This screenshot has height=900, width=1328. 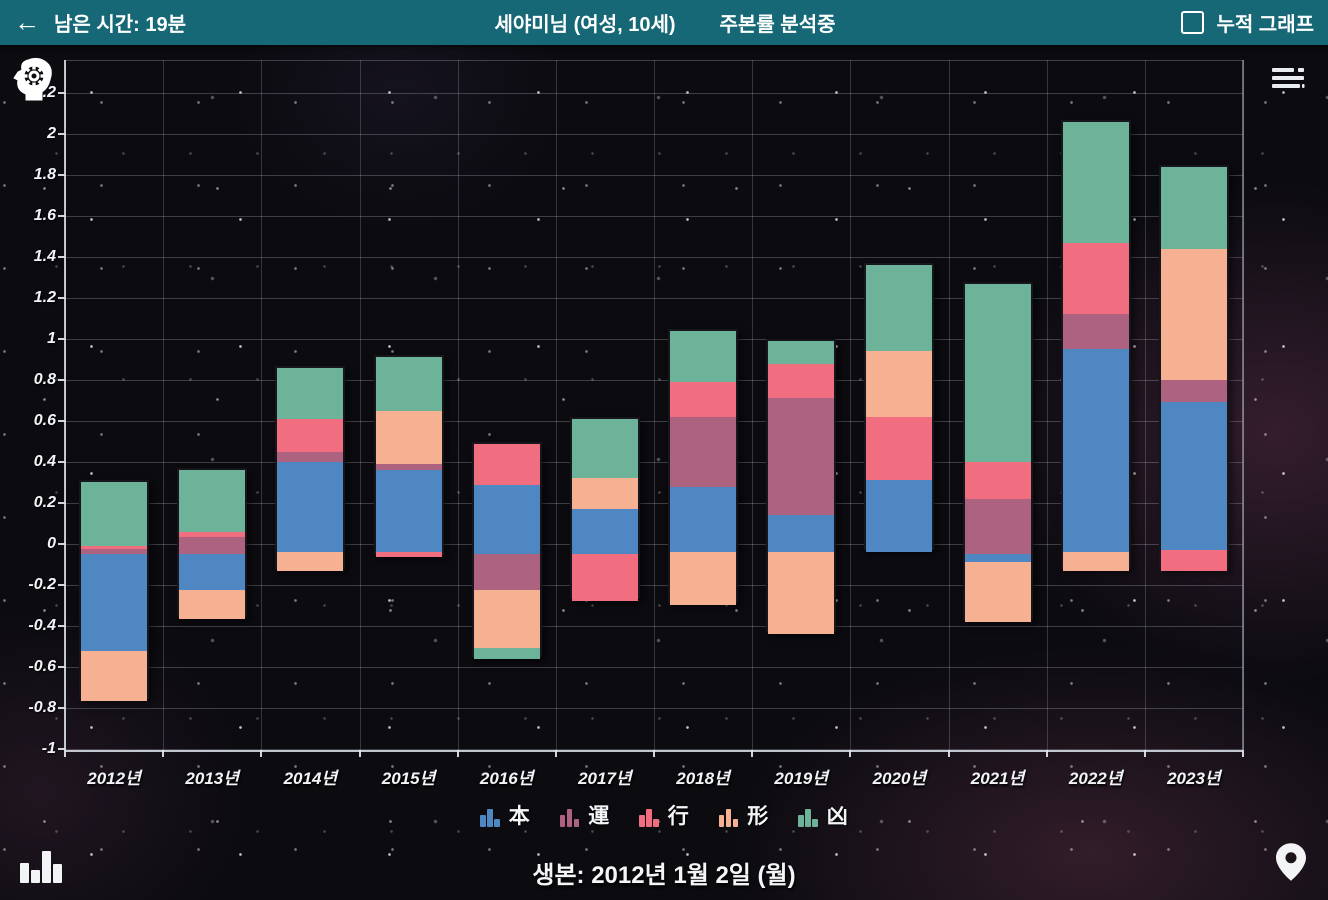 What do you see at coordinates (777, 25) in the screenshot?
I see `analysis-status: 주본률 분석중` at bounding box center [777, 25].